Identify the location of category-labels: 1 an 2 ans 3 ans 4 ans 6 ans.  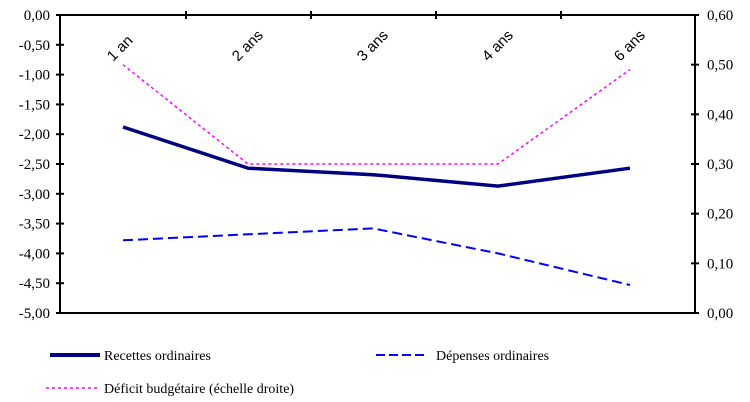
(376, 46).